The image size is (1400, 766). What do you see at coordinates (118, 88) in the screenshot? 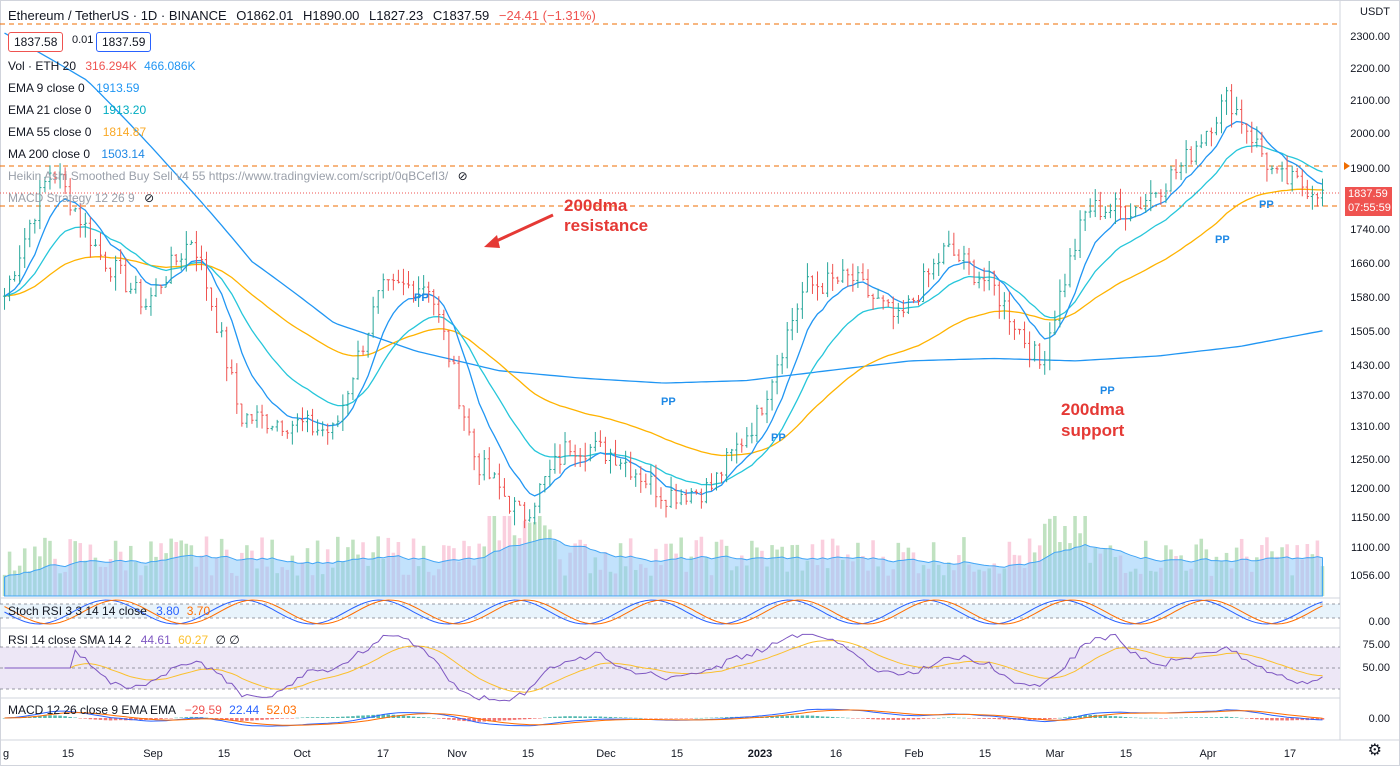
I see `legend-ema9-value: 1913.59` at bounding box center [118, 88].